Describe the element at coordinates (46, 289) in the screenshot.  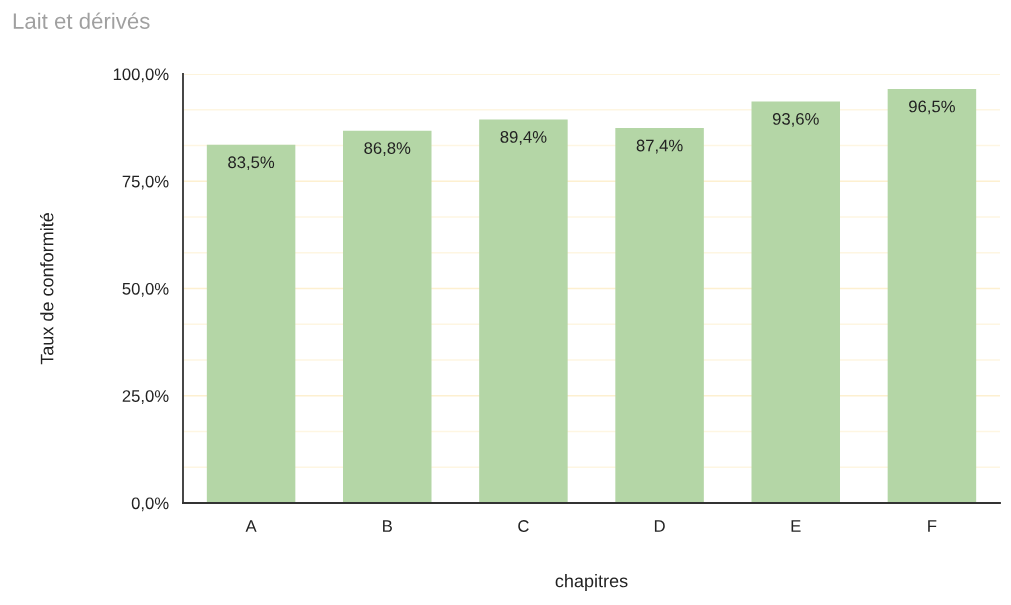
I see `y-axis-title: Taux de conformité` at that location.